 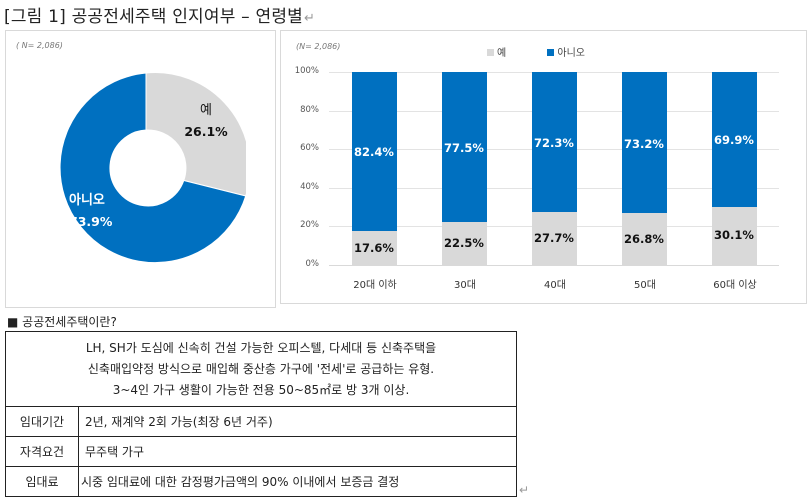 I want to click on table-row: 임대료 시중 임대료에 대한 감정평가금액의 90% 이내에서 보증금 결정, so click(x=261, y=481).